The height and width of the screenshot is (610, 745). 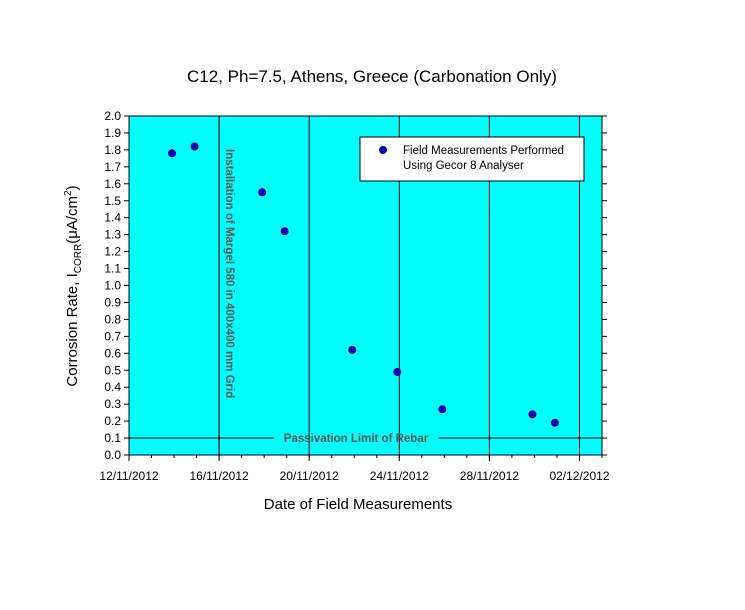 I want to click on x-tick-label: 28/11/2012, so click(x=489, y=476).